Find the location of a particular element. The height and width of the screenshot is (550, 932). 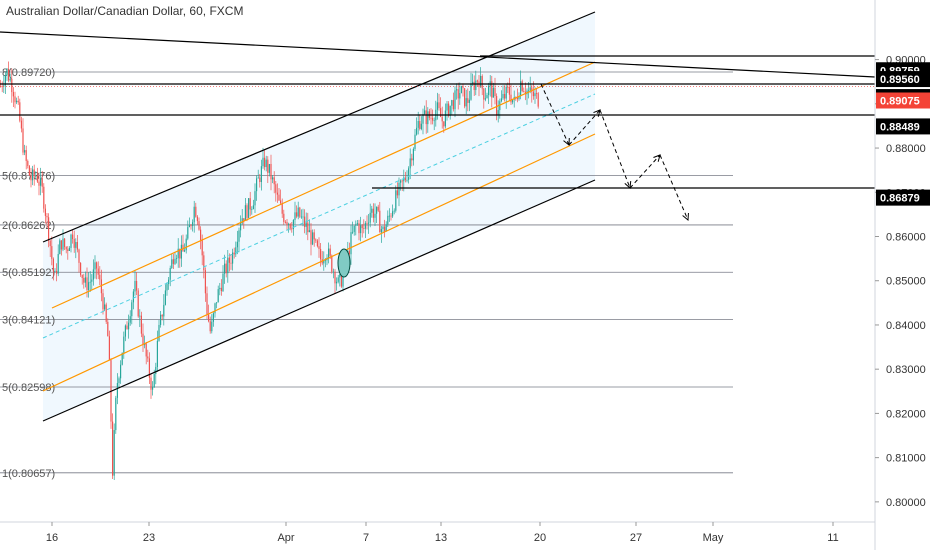

fib-level-label: 1(0.80657) is located at coordinates (28, 474).